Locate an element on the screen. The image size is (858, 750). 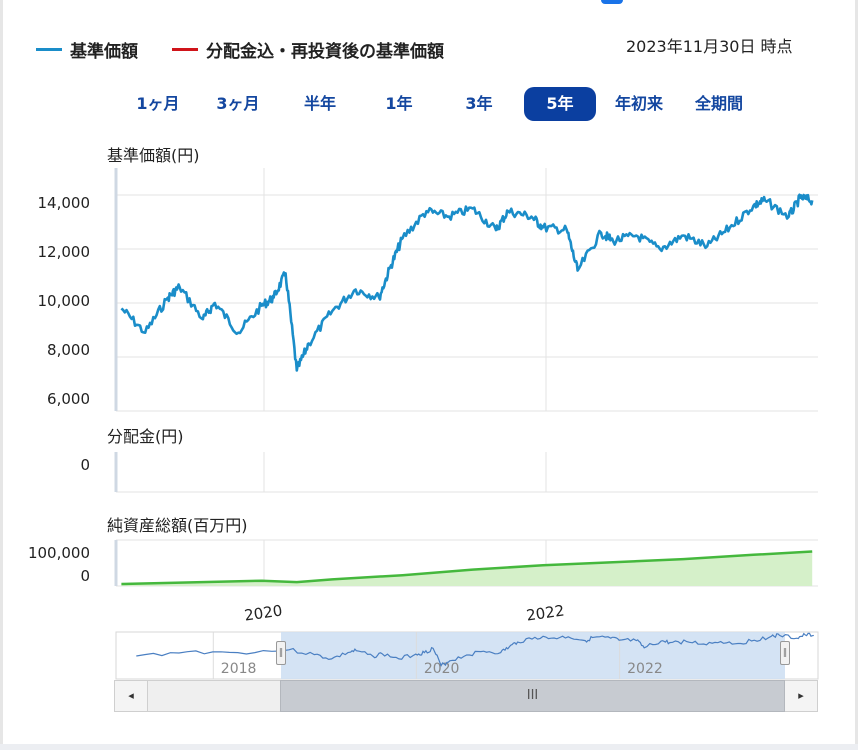
nav-ytick-10000: 10,000 is located at coordinates (64, 301).